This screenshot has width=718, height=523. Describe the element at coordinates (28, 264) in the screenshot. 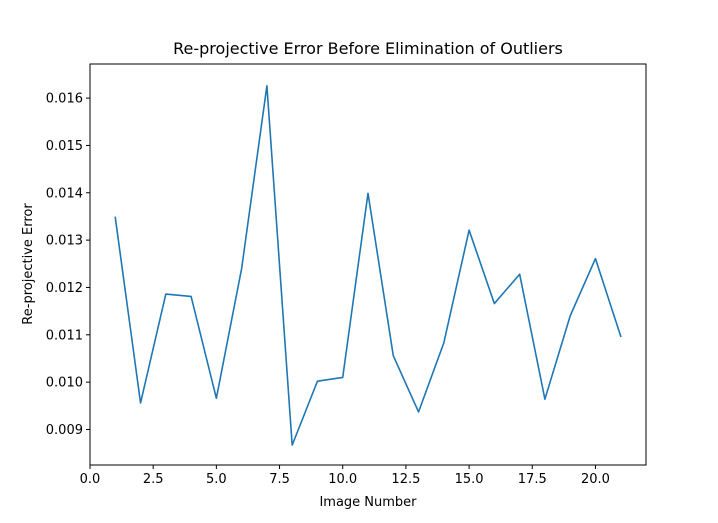

I see `y-axis-label: Re-projective Error` at that location.